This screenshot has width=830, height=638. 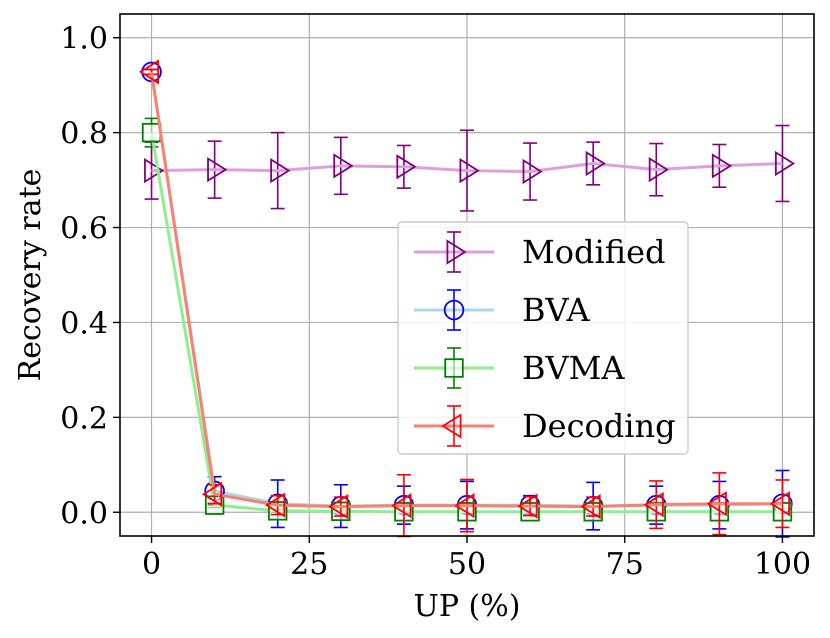 I want to click on y-tick-label: 0.8, so click(x=84, y=134).